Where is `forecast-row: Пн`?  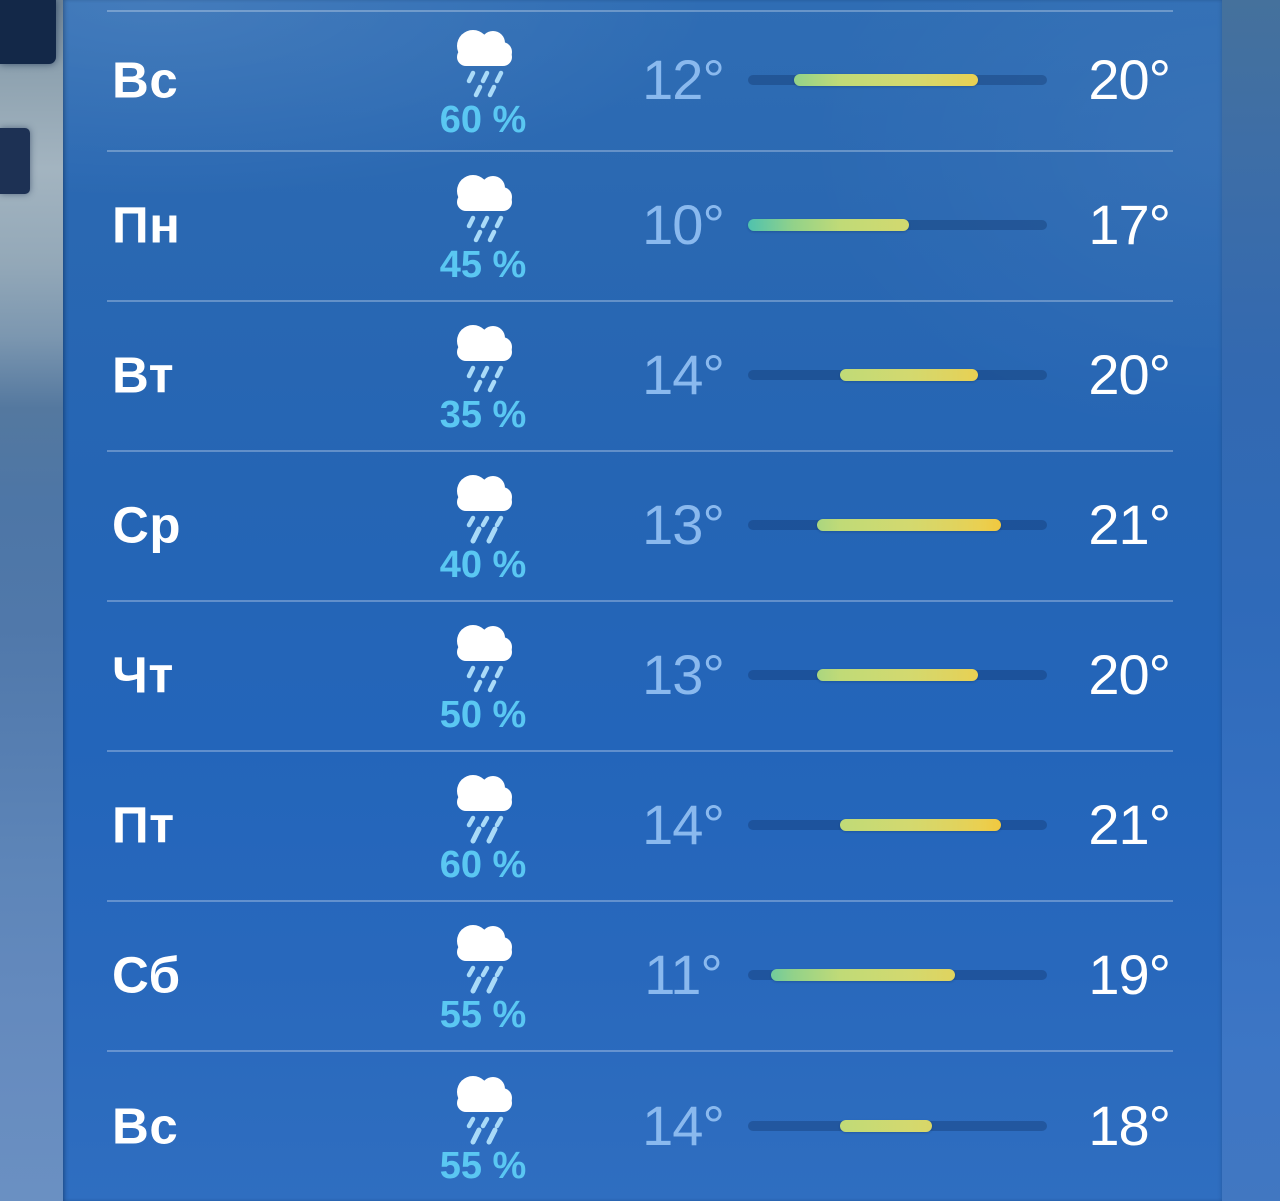 forecast-row: Пн is located at coordinates (642, 225).